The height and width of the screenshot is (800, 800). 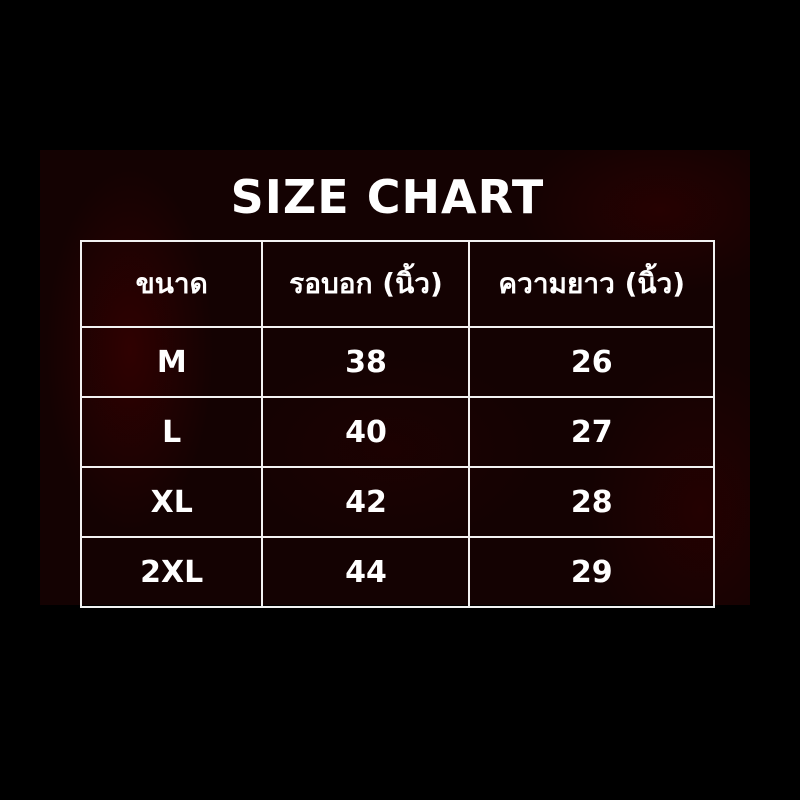 What do you see at coordinates (171, 432) in the screenshot?
I see `cell-size: L` at bounding box center [171, 432].